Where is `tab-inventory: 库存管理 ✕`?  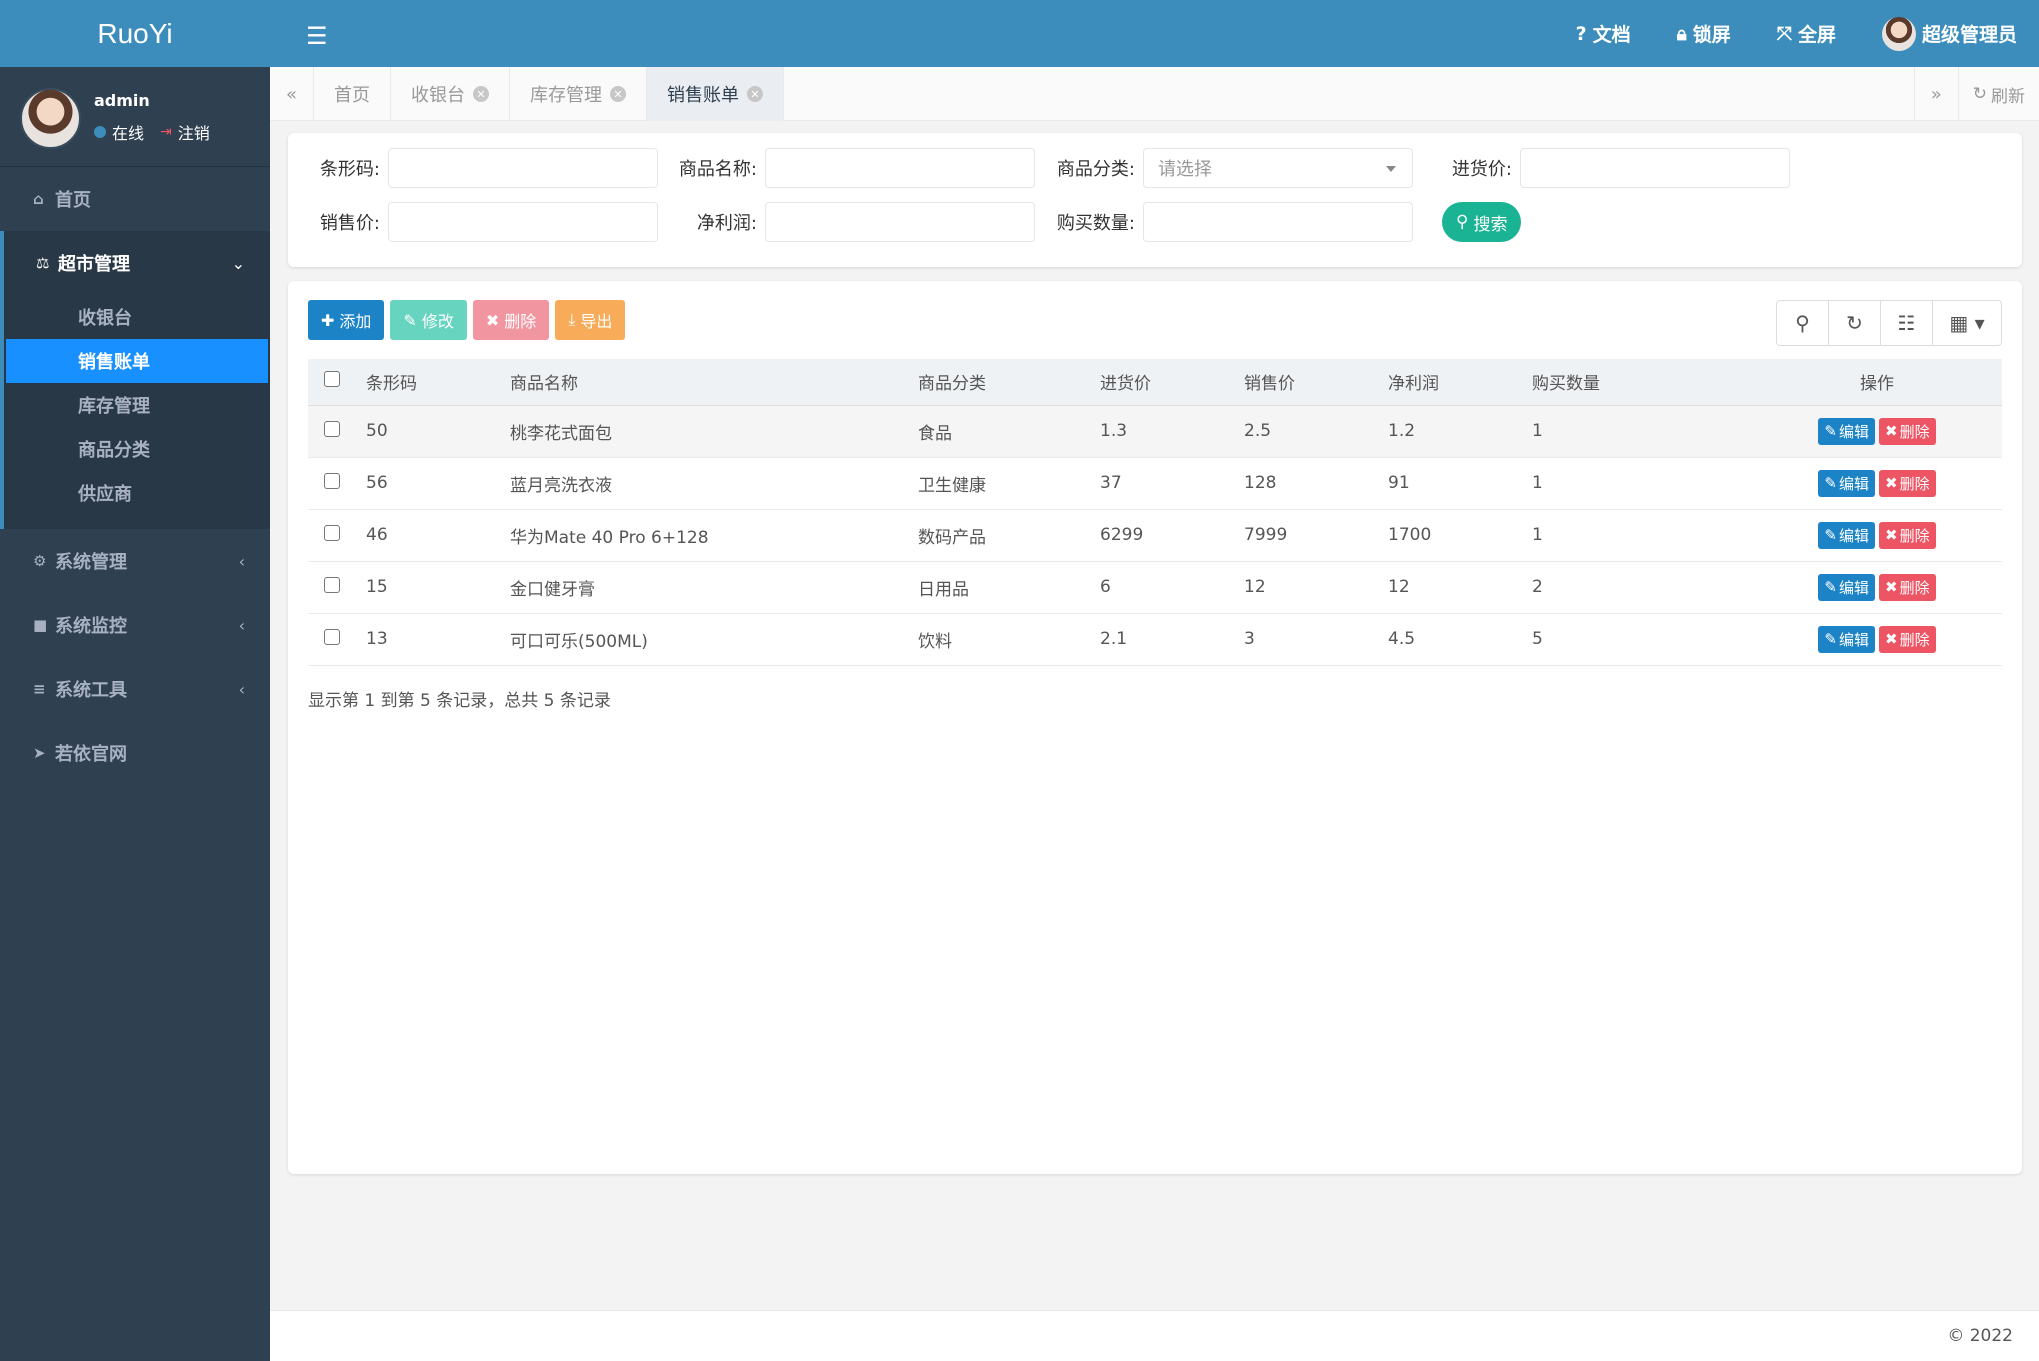
tab-inventory: 库存管理 ✕ is located at coordinates (578, 94).